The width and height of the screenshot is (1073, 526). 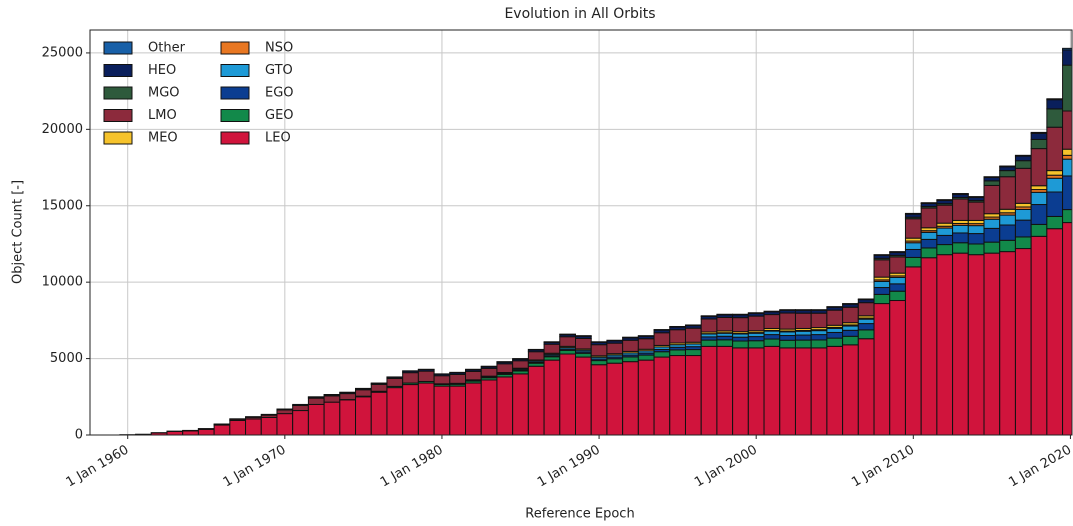 I want to click on legend-label: EGO, so click(x=279, y=93).